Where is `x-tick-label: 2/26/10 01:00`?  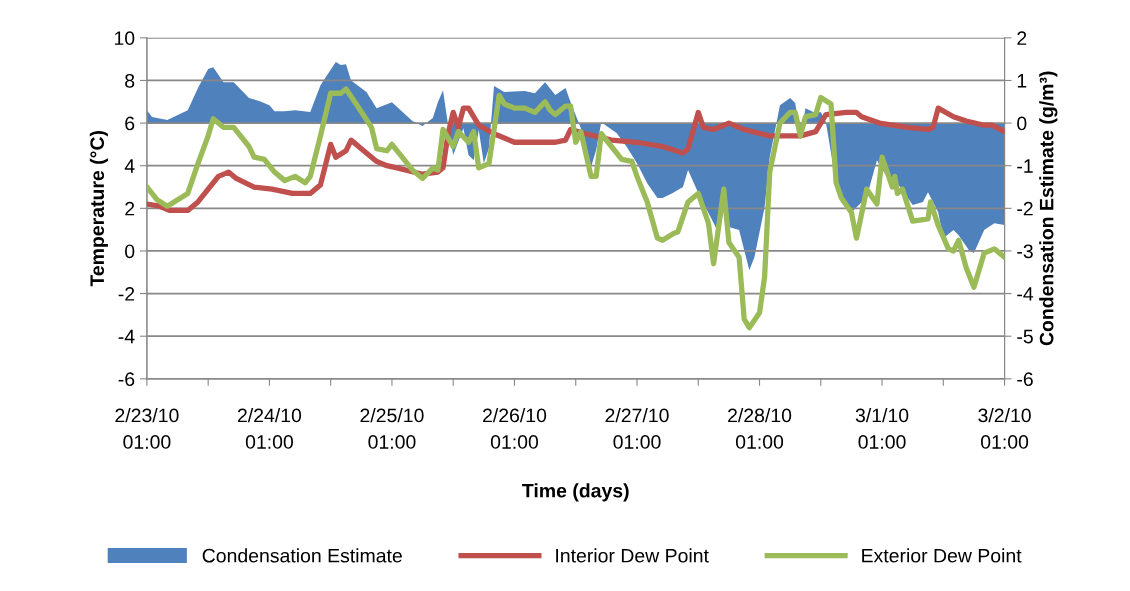 x-tick-label: 2/26/10 01:00 is located at coordinates (515, 428).